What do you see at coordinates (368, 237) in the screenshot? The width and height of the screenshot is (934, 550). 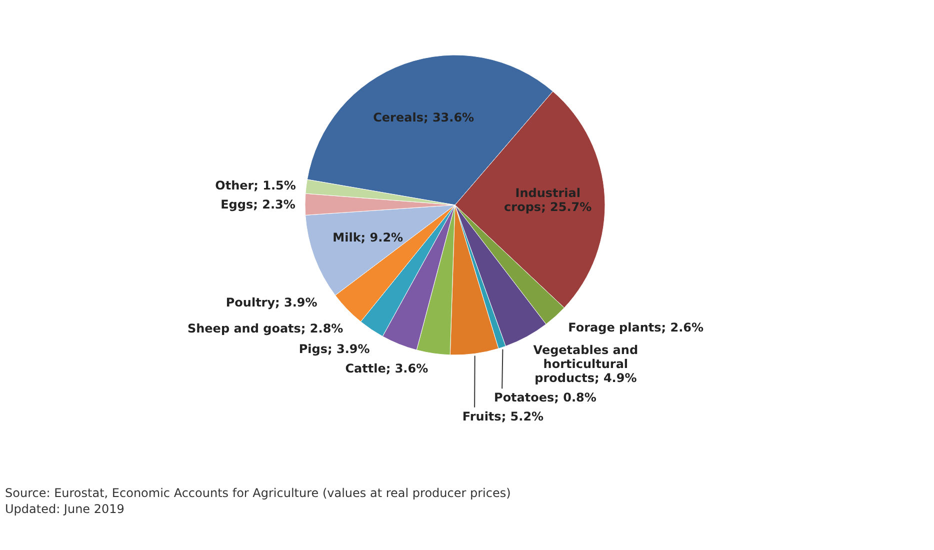 I see `slice-label: Milk; 9.2%` at bounding box center [368, 237].